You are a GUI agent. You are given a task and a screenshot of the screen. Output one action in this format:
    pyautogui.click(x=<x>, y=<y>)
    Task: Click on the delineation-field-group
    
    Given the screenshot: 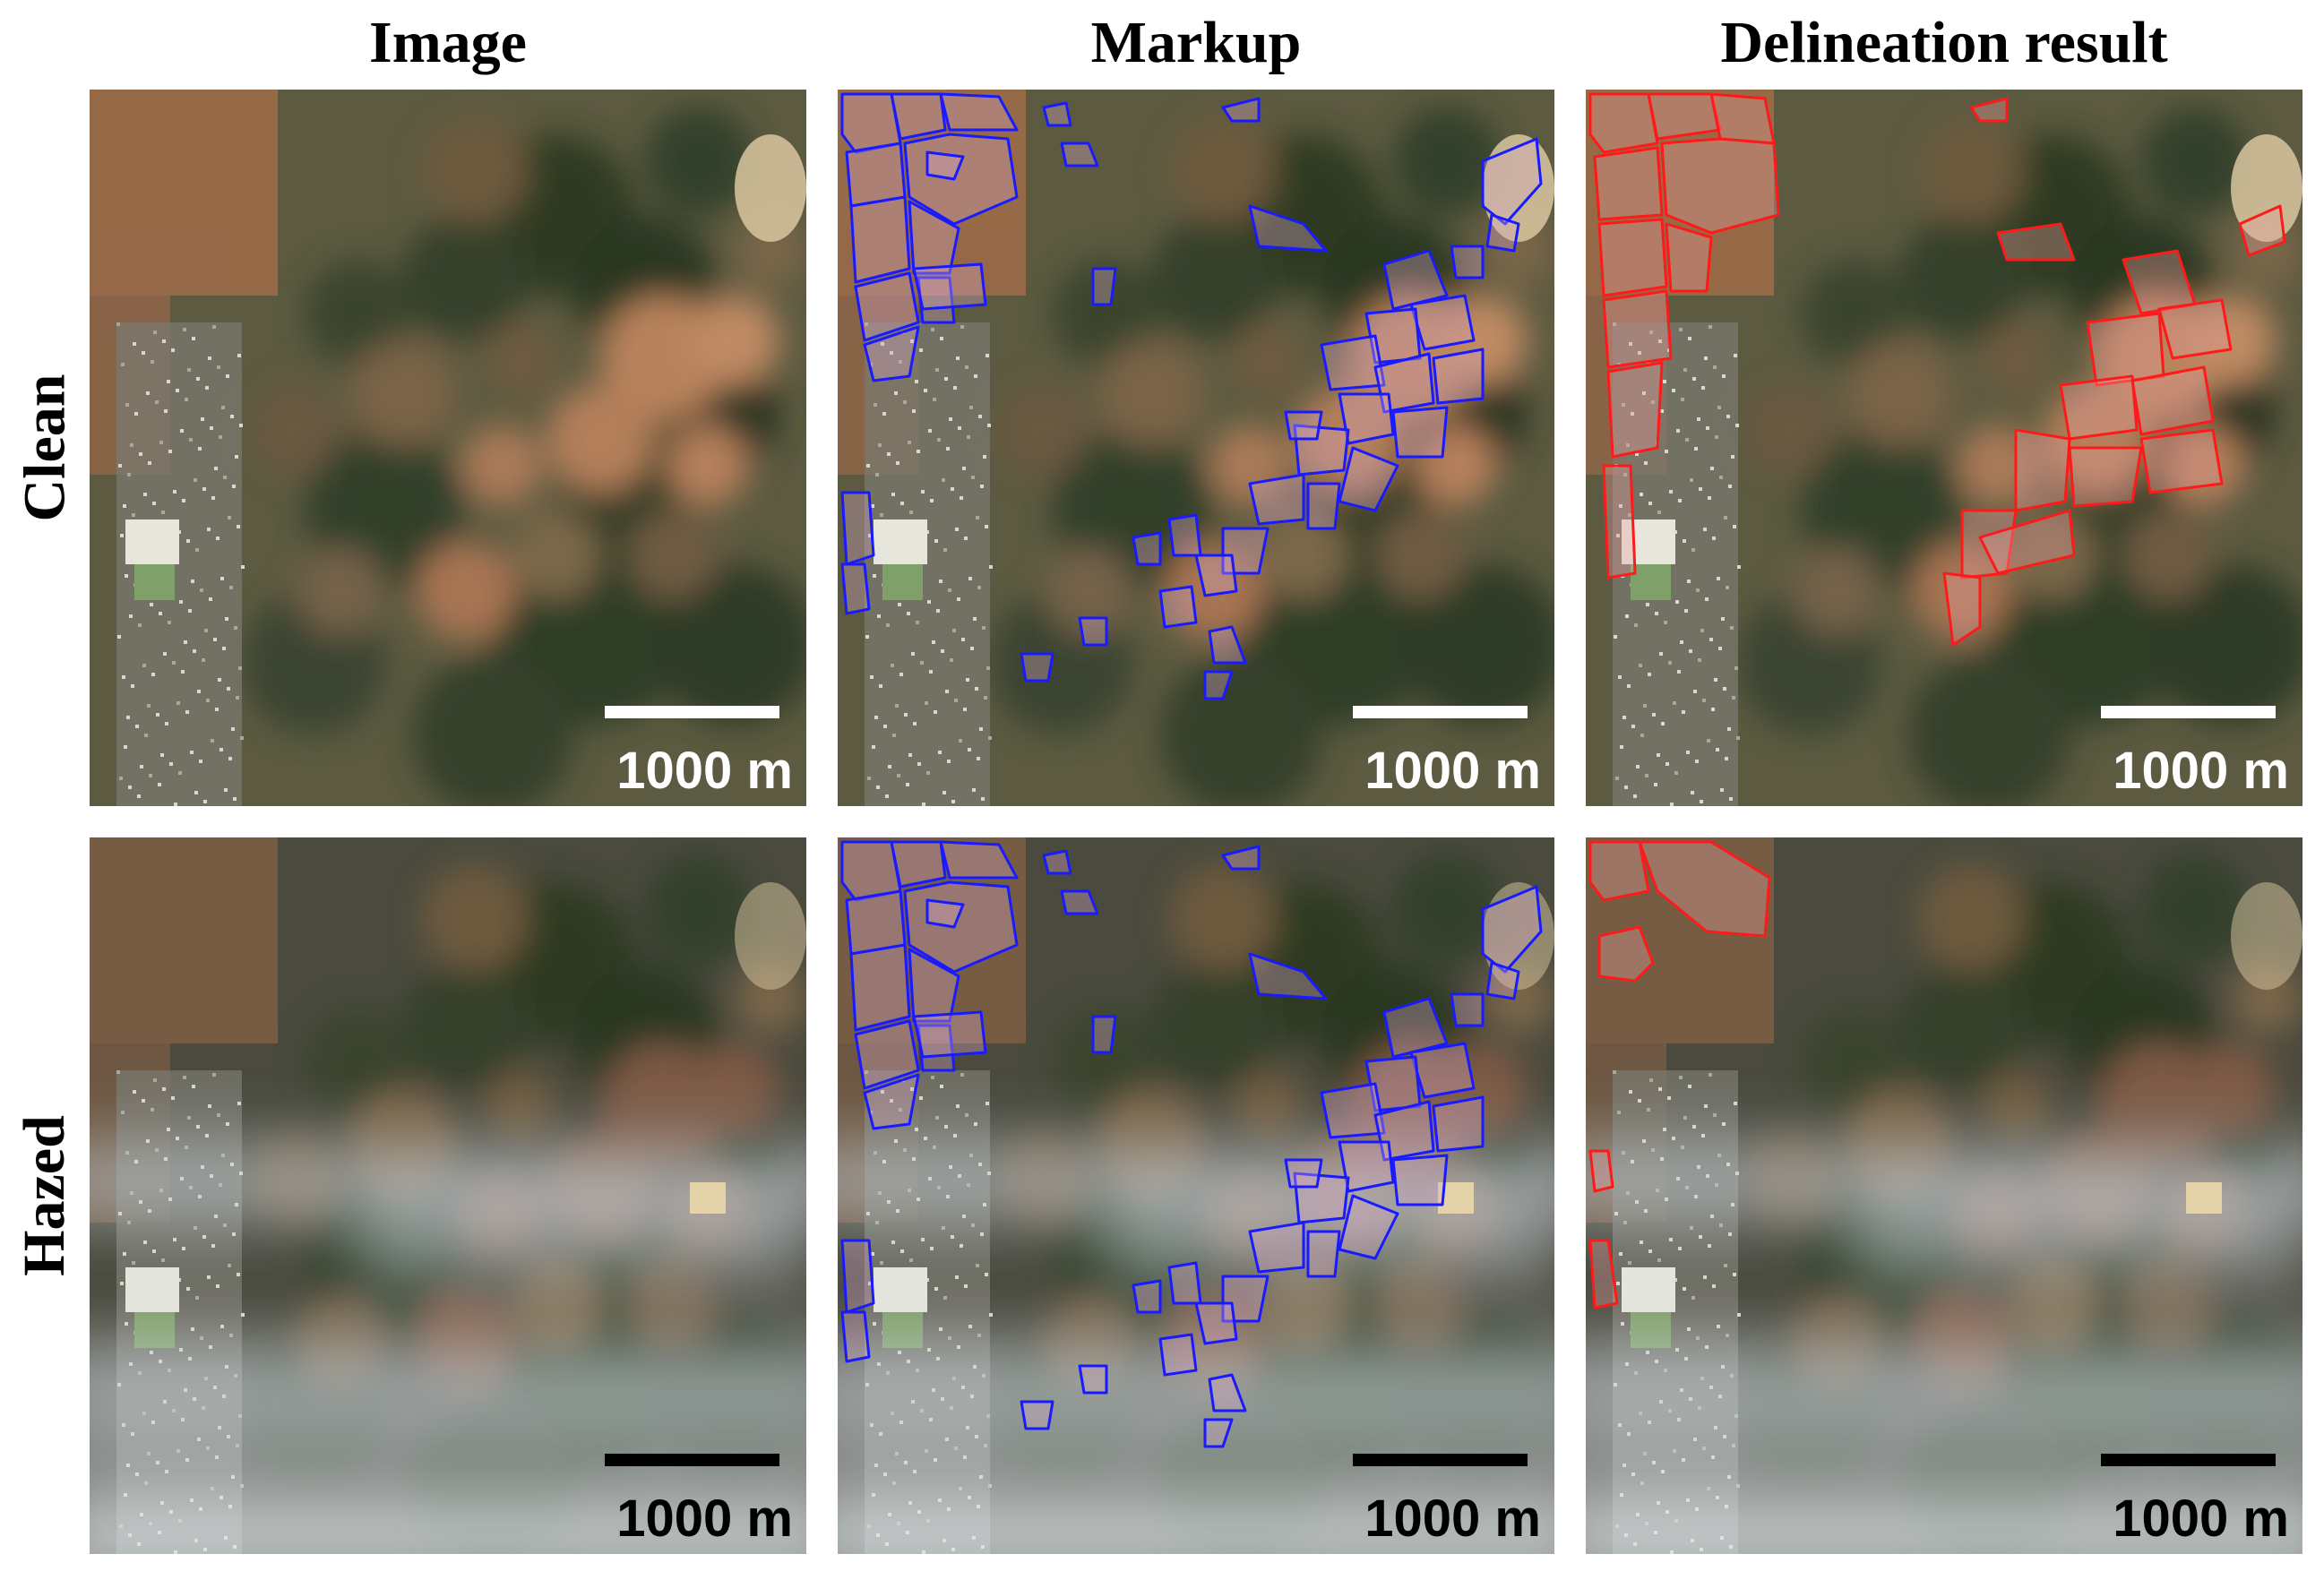 What is the action you would take?
    pyautogui.click(x=1937, y=369)
    